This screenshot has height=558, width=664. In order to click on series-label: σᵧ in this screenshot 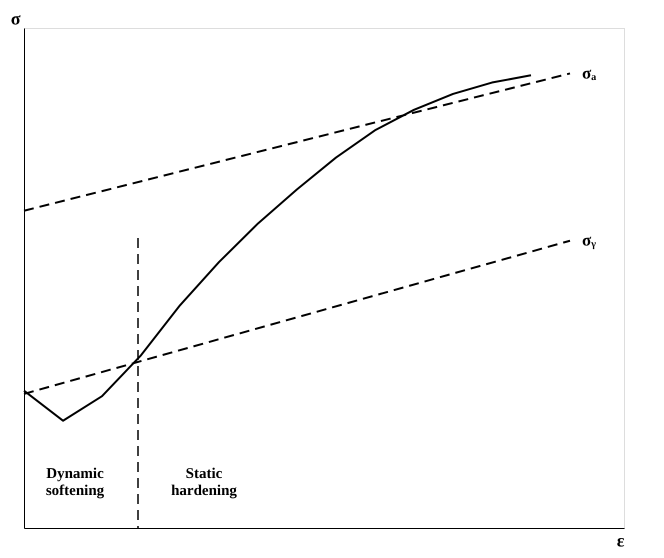, I will do `click(589, 240)`.